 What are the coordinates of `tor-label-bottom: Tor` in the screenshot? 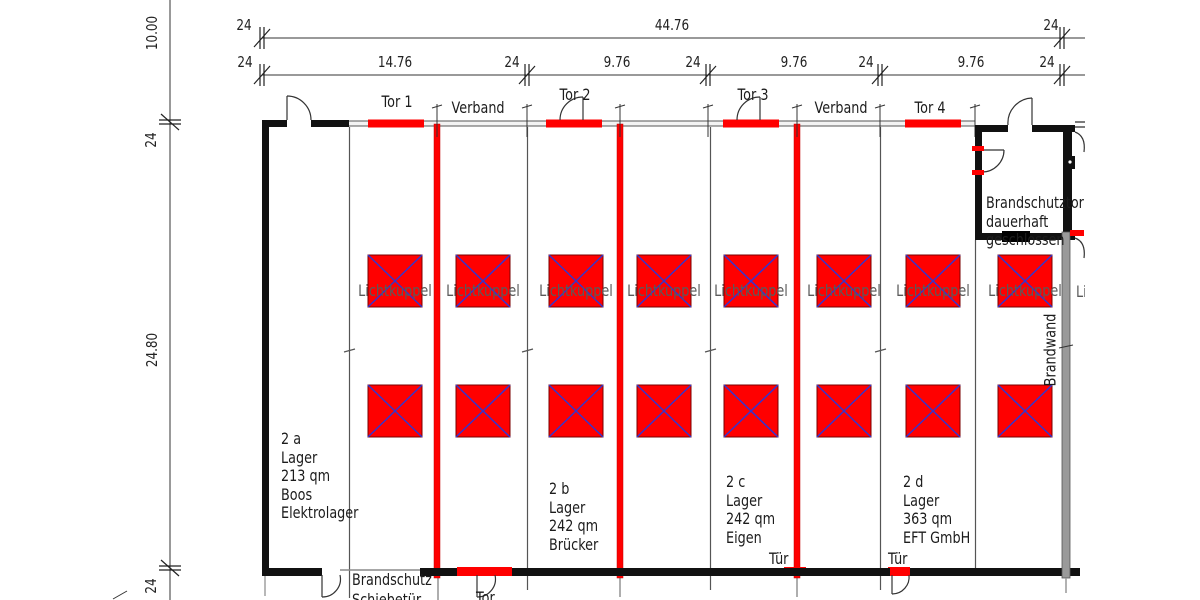 It's located at (485, 594).